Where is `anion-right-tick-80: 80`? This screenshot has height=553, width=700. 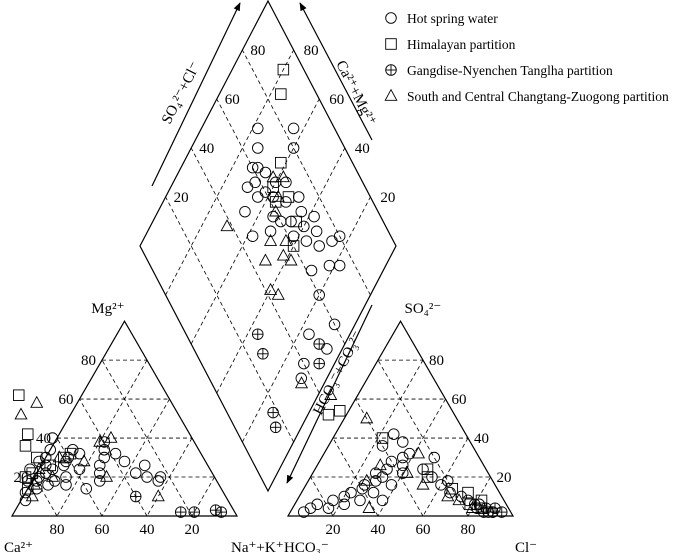
anion-right-tick-80: 80 is located at coordinates (436, 361).